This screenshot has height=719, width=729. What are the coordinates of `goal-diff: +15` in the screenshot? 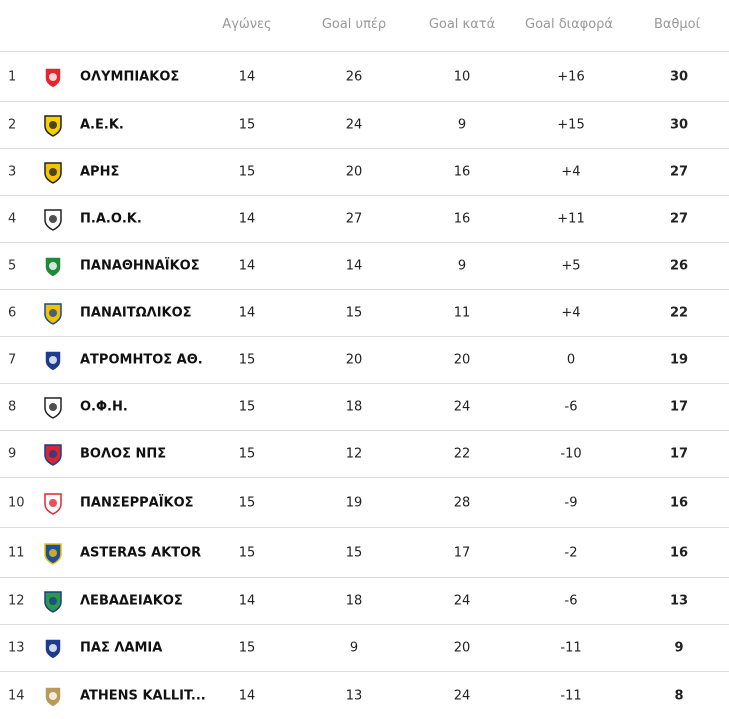 It's located at (571, 125).